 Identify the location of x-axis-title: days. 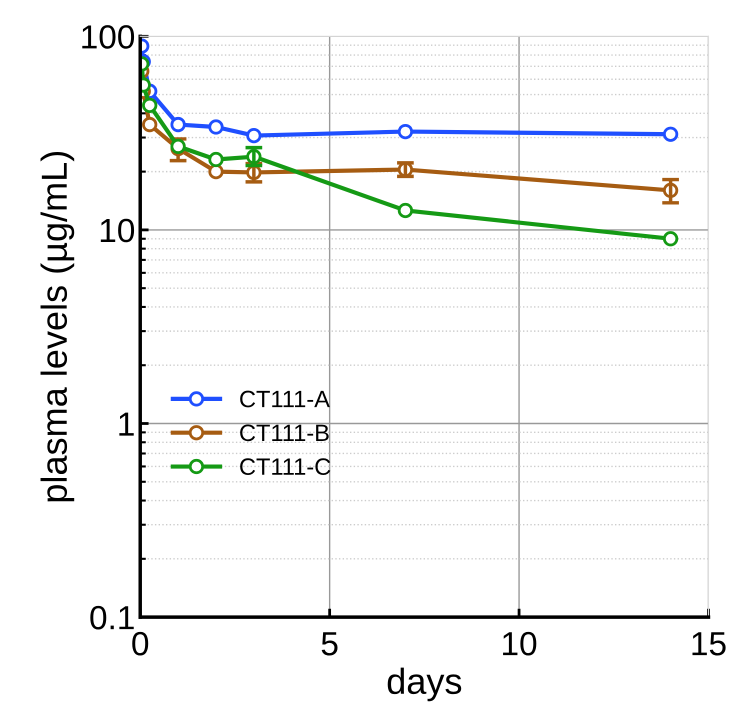
(425, 685).